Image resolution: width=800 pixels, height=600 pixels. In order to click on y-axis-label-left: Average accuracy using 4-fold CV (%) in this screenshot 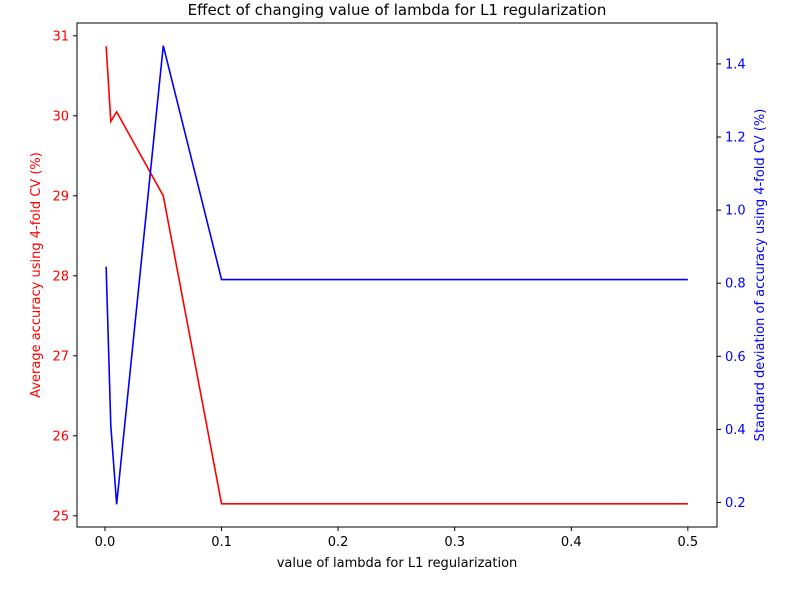, I will do `click(36, 275)`.